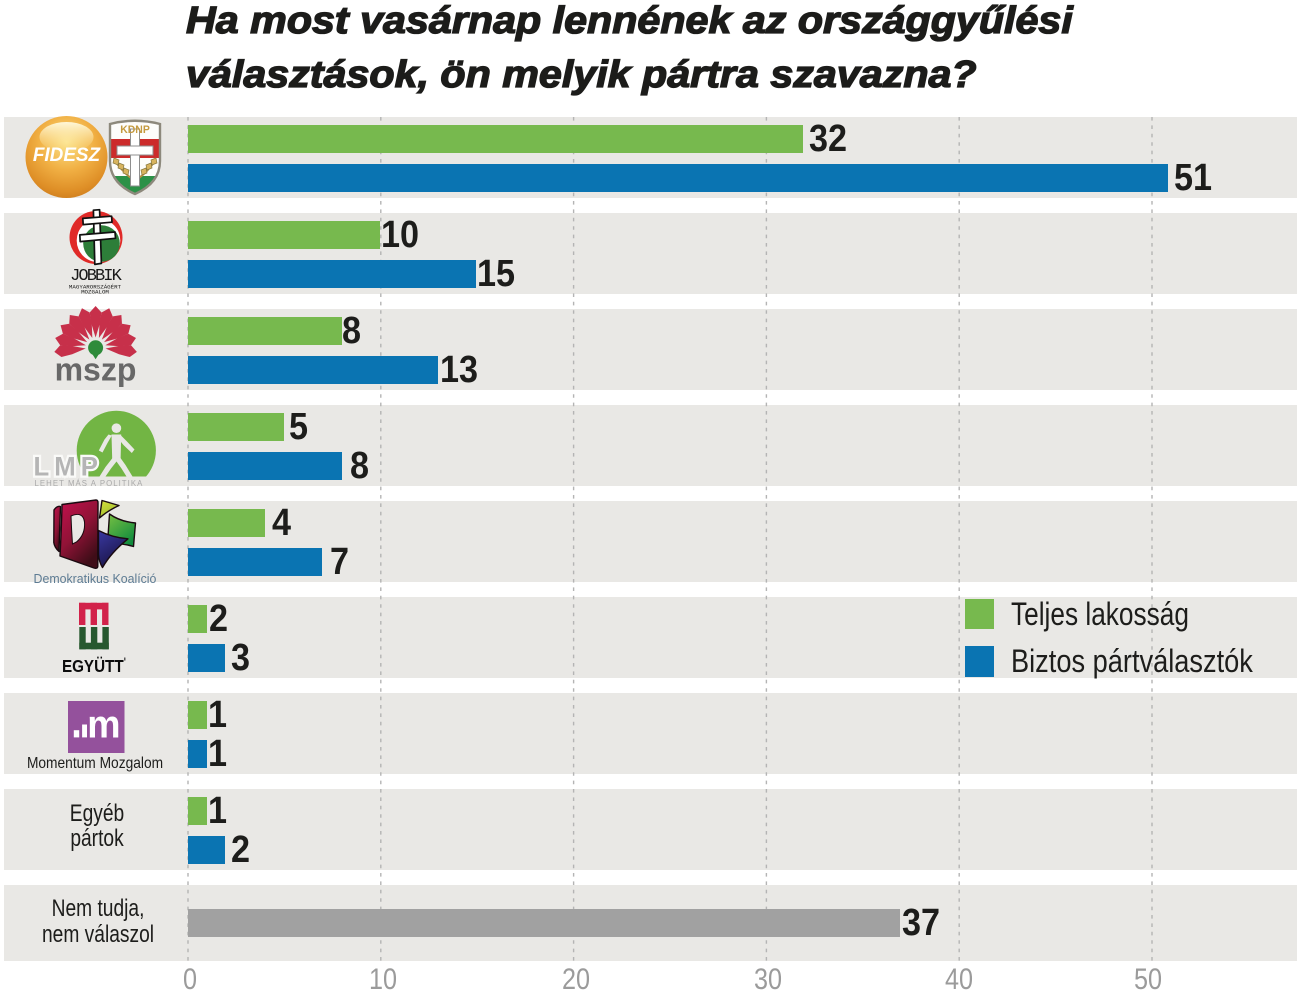  What do you see at coordinates (68, 466) in the screenshot?
I see `svg-text: LMP` at bounding box center [68, 466].